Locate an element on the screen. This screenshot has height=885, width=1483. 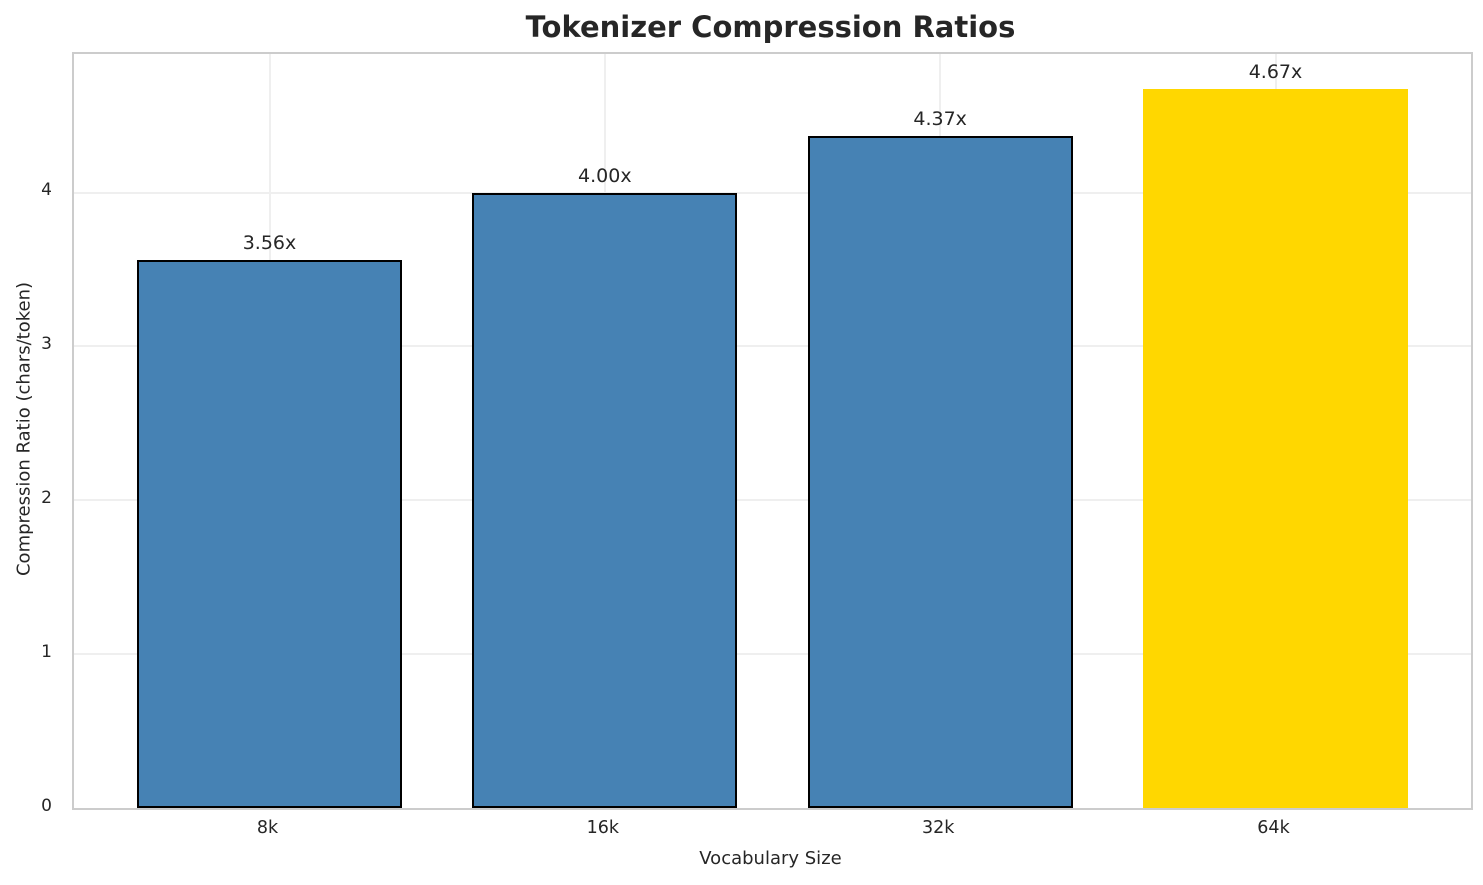
bar-64k is located at coordinates (1275, 448).